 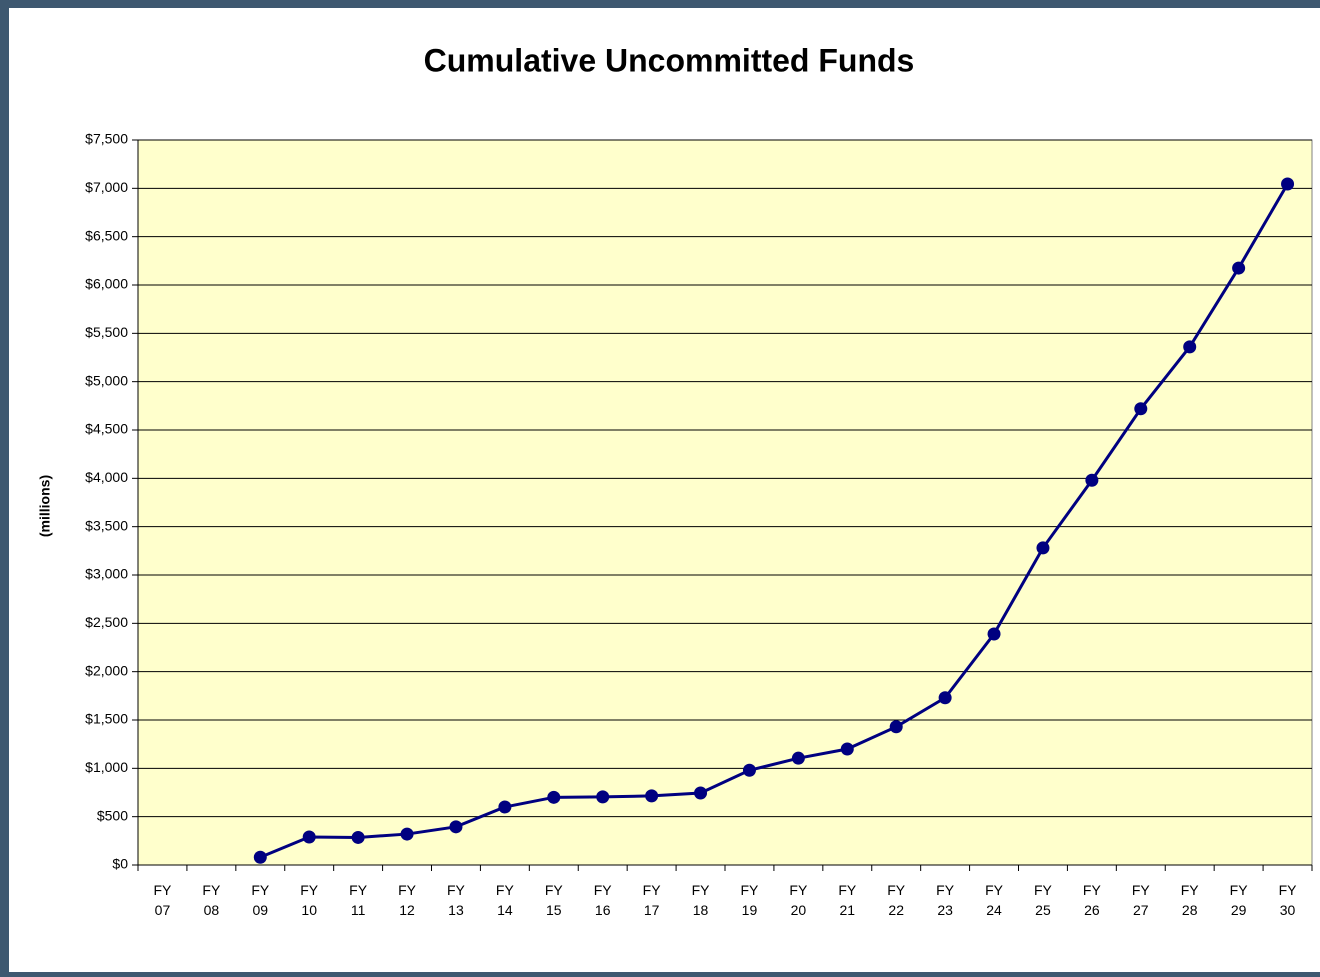 I want to click on y-axis-label: (millions), so click(x=45, y=506).